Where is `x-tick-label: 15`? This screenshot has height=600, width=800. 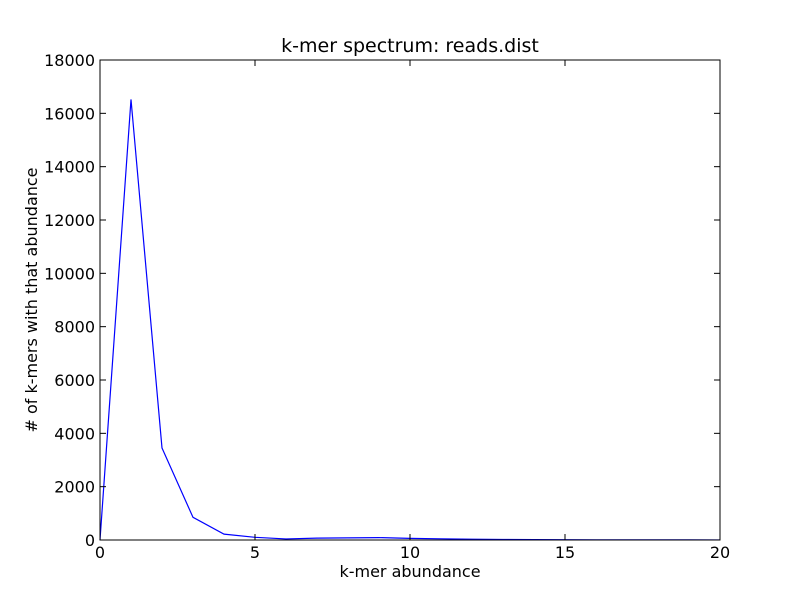
x-tick-label: 15 is located at coordinates (565, 552).